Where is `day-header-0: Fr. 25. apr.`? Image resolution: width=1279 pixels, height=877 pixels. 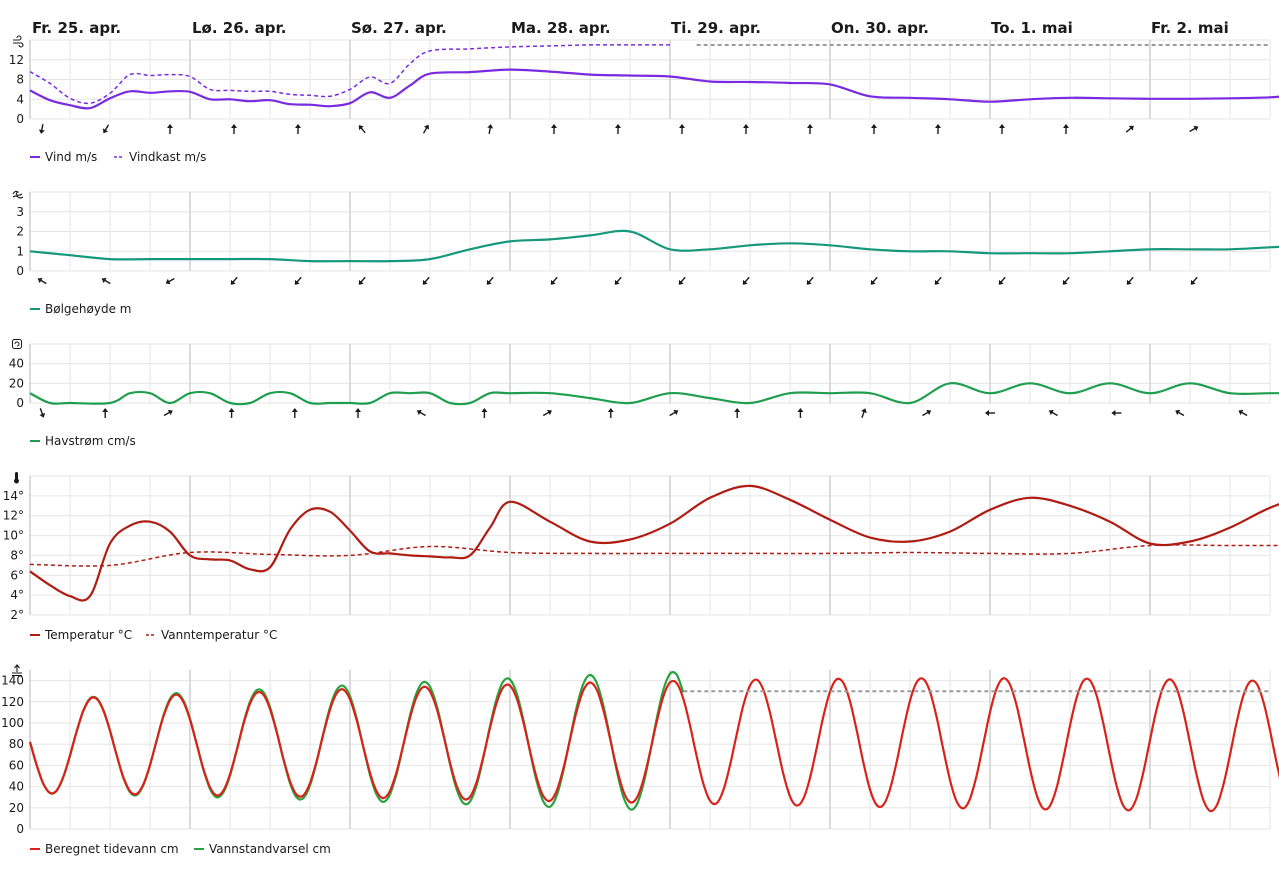
day-header-0: Fr. 25. apr. is located at coordinates (76, 28).